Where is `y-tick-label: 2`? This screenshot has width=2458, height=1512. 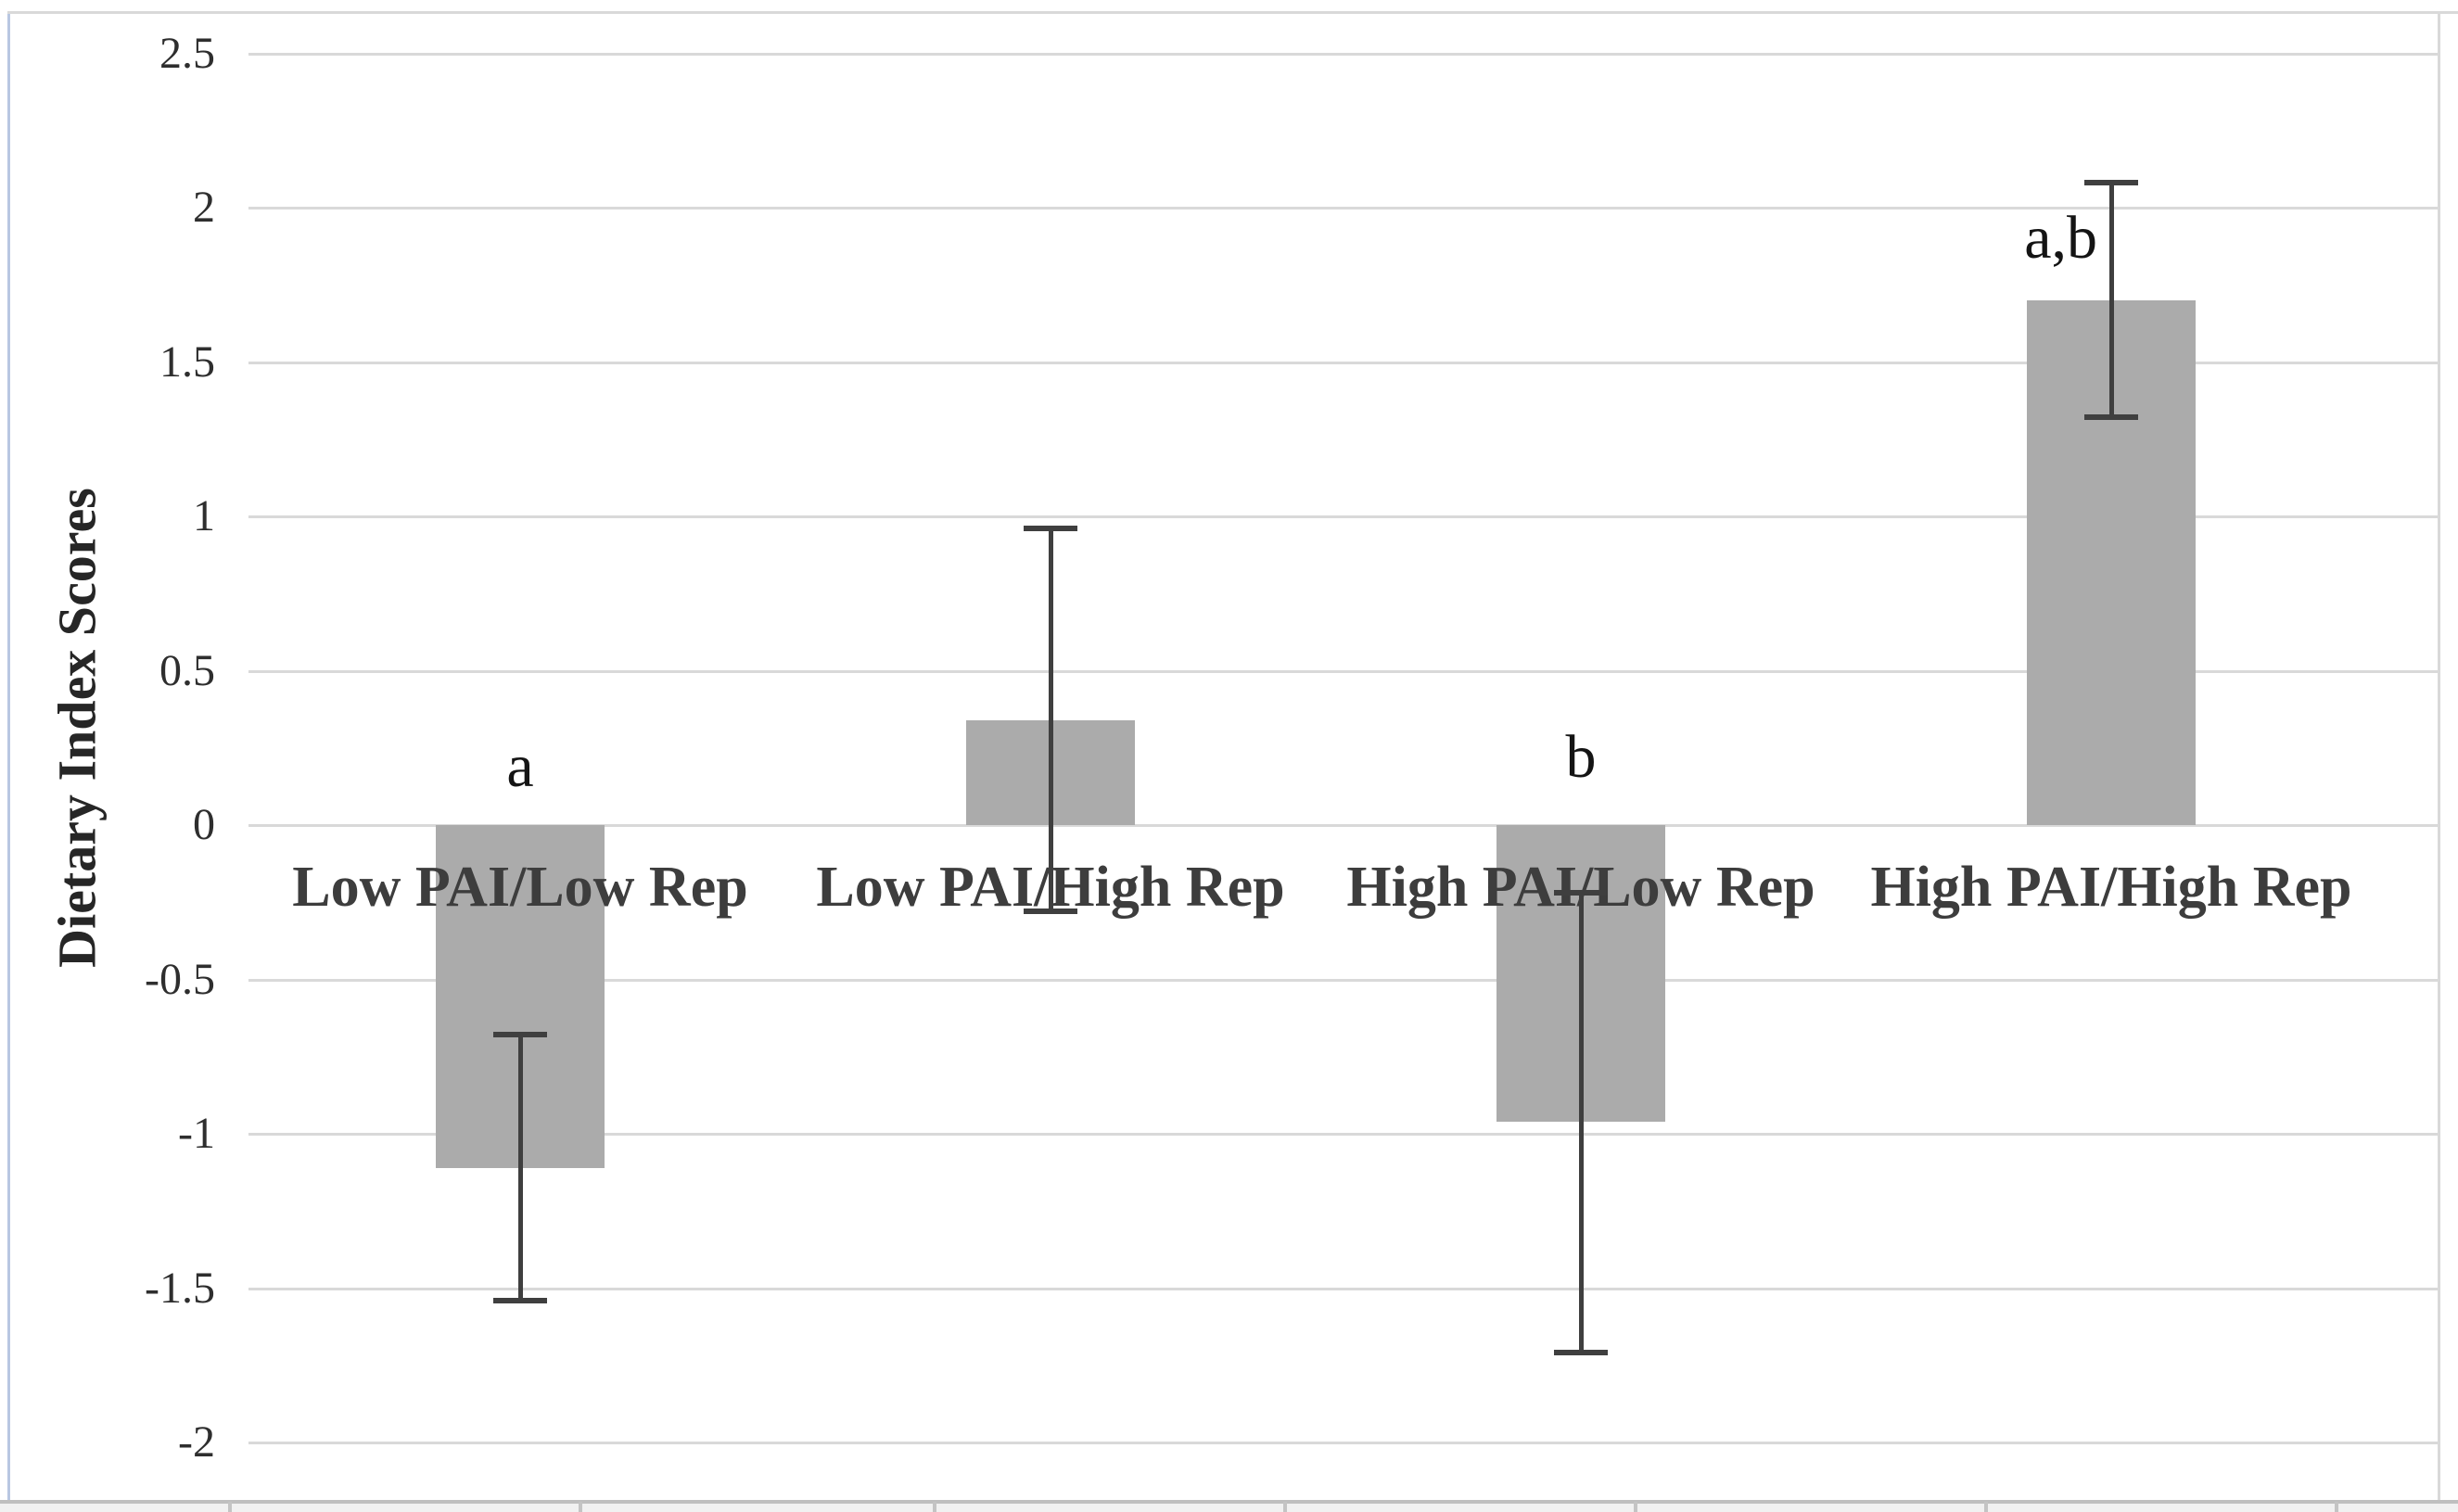 y-tick-label: 2 is located at coordinates (204, 207).